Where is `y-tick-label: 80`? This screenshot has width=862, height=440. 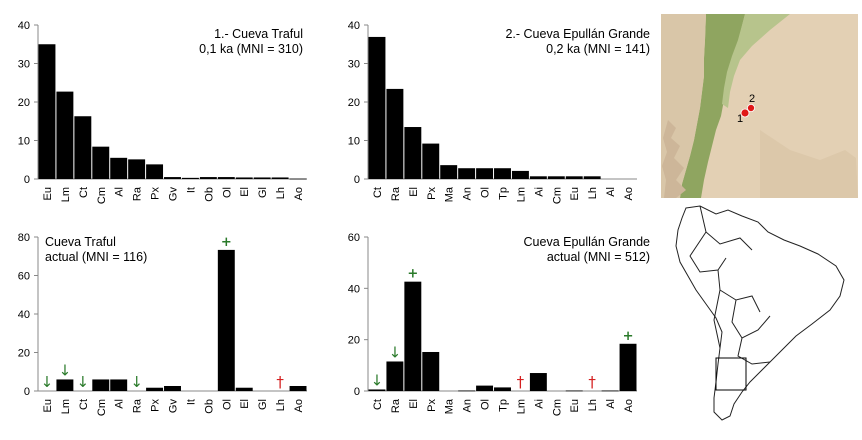 y-tick-label: 80 is located at coordinates (24, 238).